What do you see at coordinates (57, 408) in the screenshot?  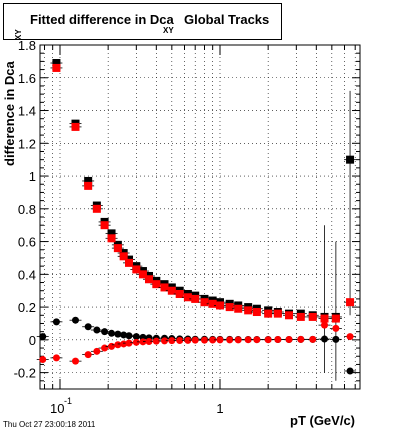 I see `x-tick-label: 10` at bounding box center [57, 408].